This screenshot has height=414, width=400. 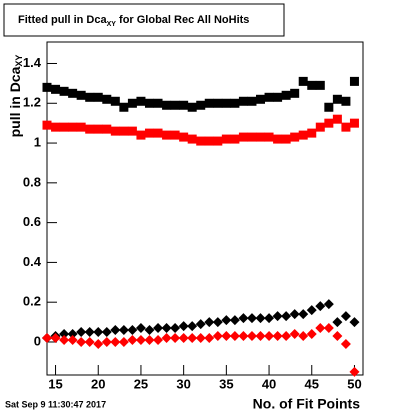 What do you see at coordinates (32, 301) in the screenshot?
I see `y-tick-label: 0.2` at bounding box center [32, 301].